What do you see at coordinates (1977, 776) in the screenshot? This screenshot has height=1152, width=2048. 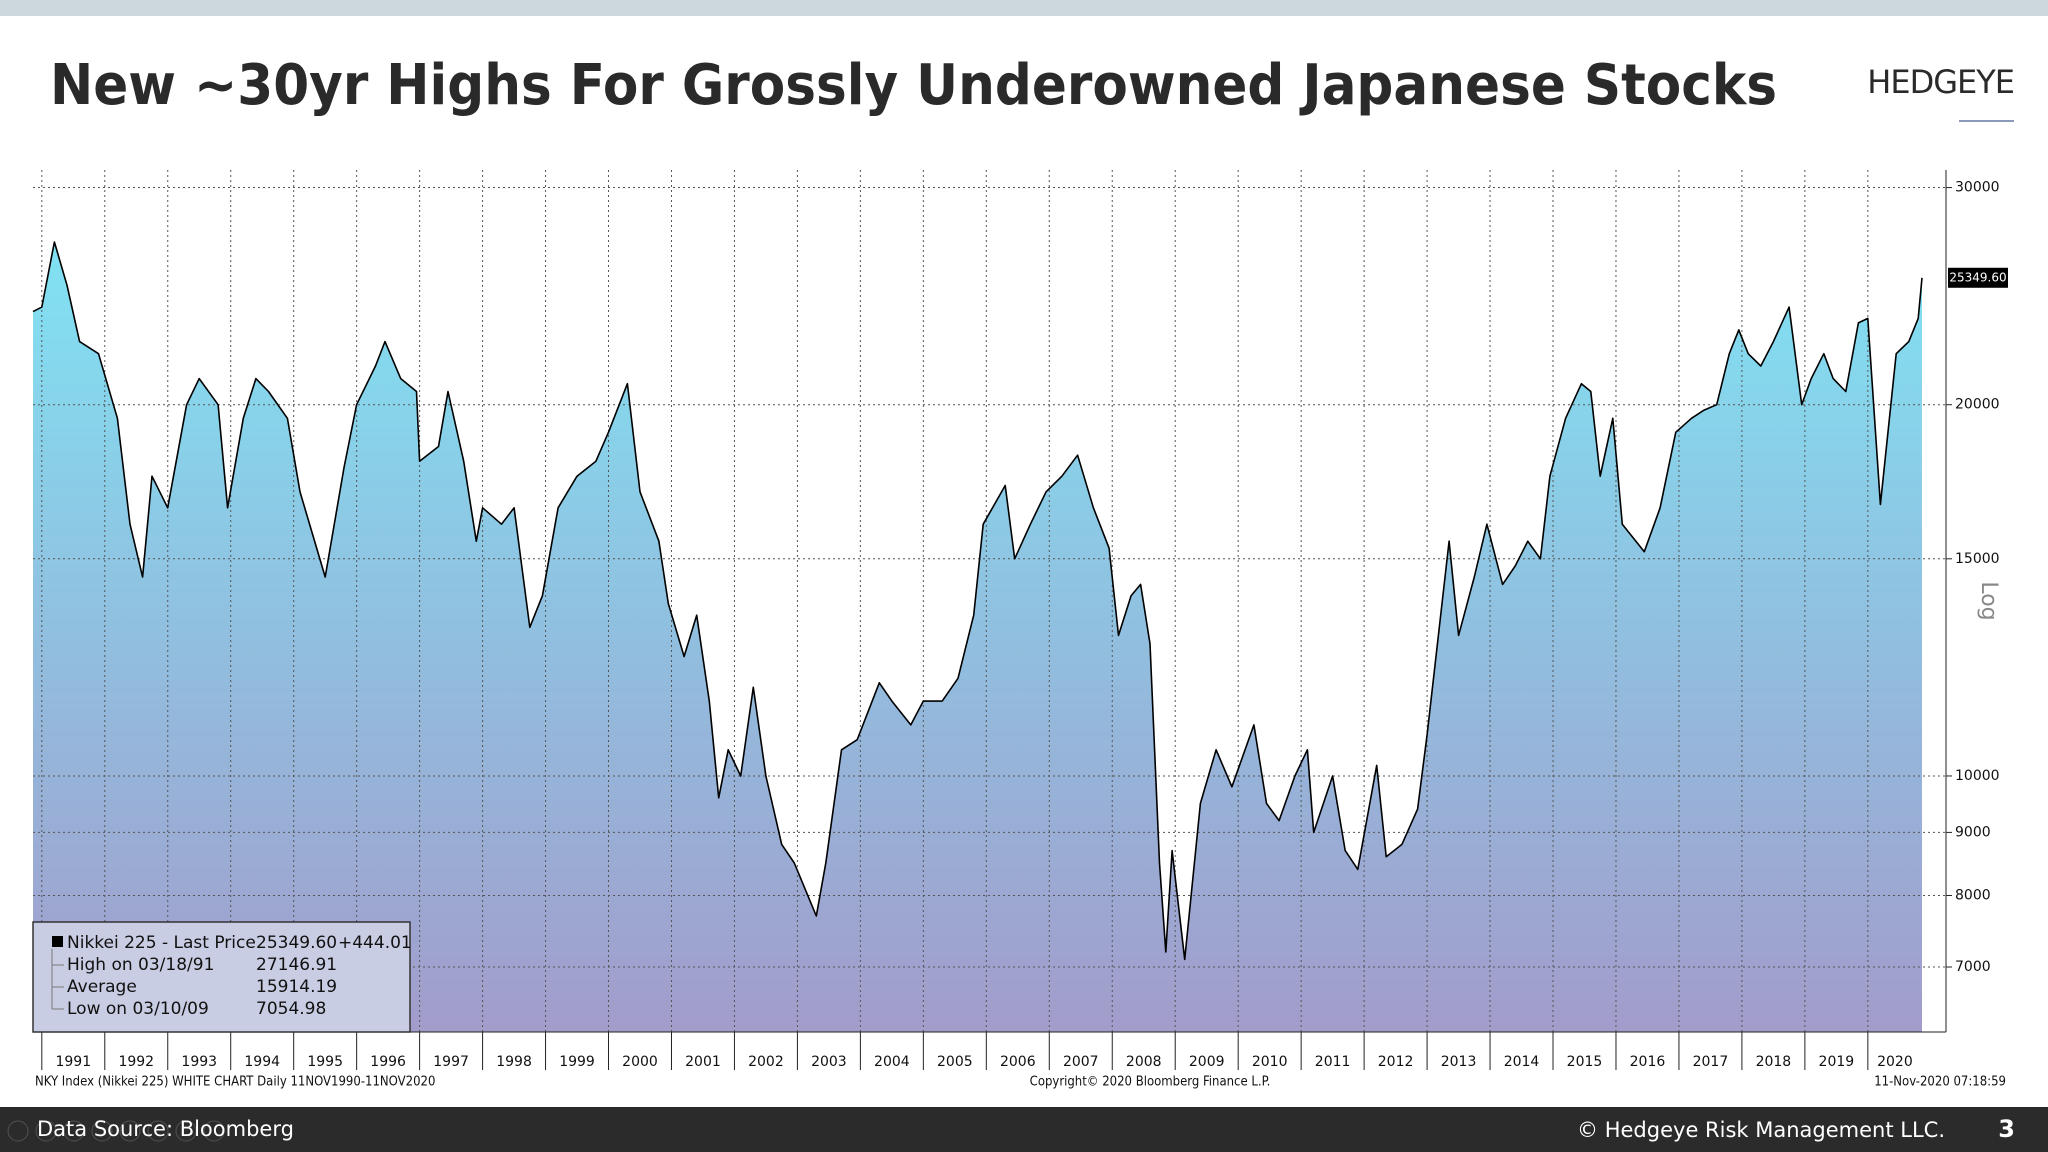 I see `y-tick-label: 10000` at bounding box center [1977, 776].